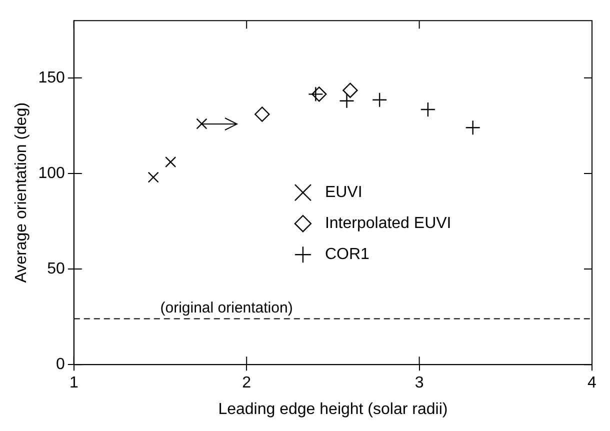  Describe the element at coordinates (592, 383) in the screenshot. I see `x-tick-label: 4` at that location.